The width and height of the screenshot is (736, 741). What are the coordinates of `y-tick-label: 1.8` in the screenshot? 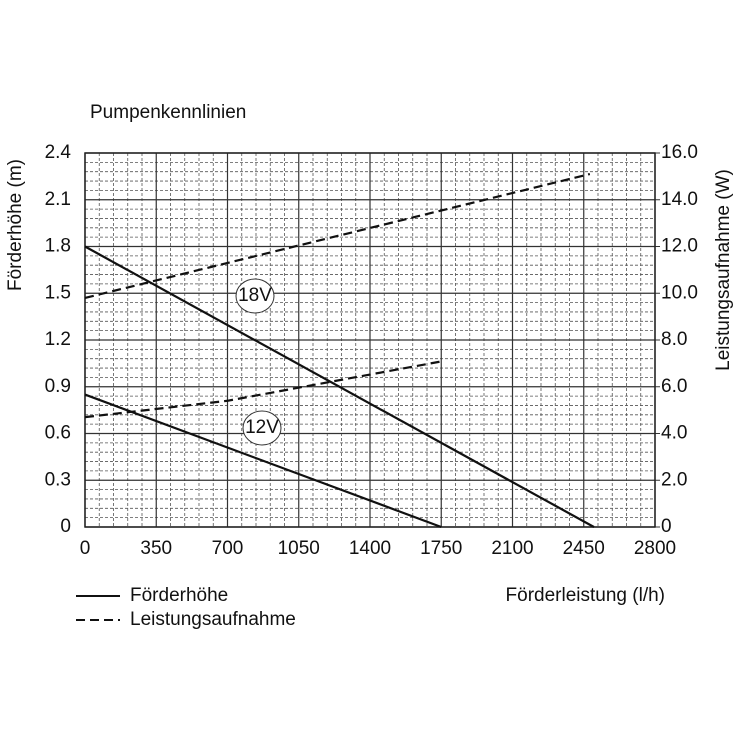 It's located at (58, 246).